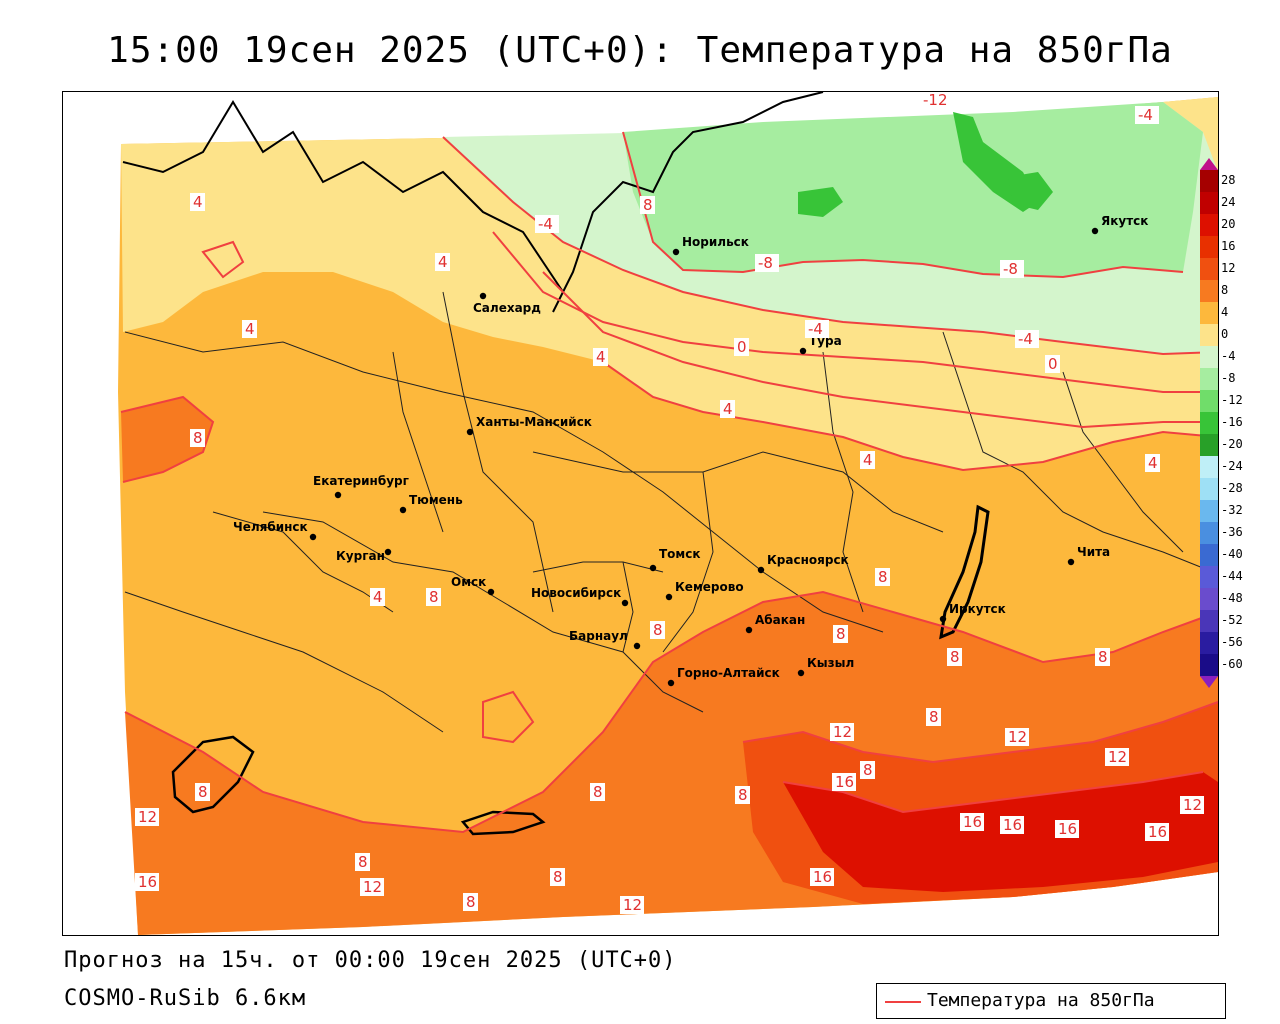  I want to click on colorbar-label: 16, so click(1228, 246).